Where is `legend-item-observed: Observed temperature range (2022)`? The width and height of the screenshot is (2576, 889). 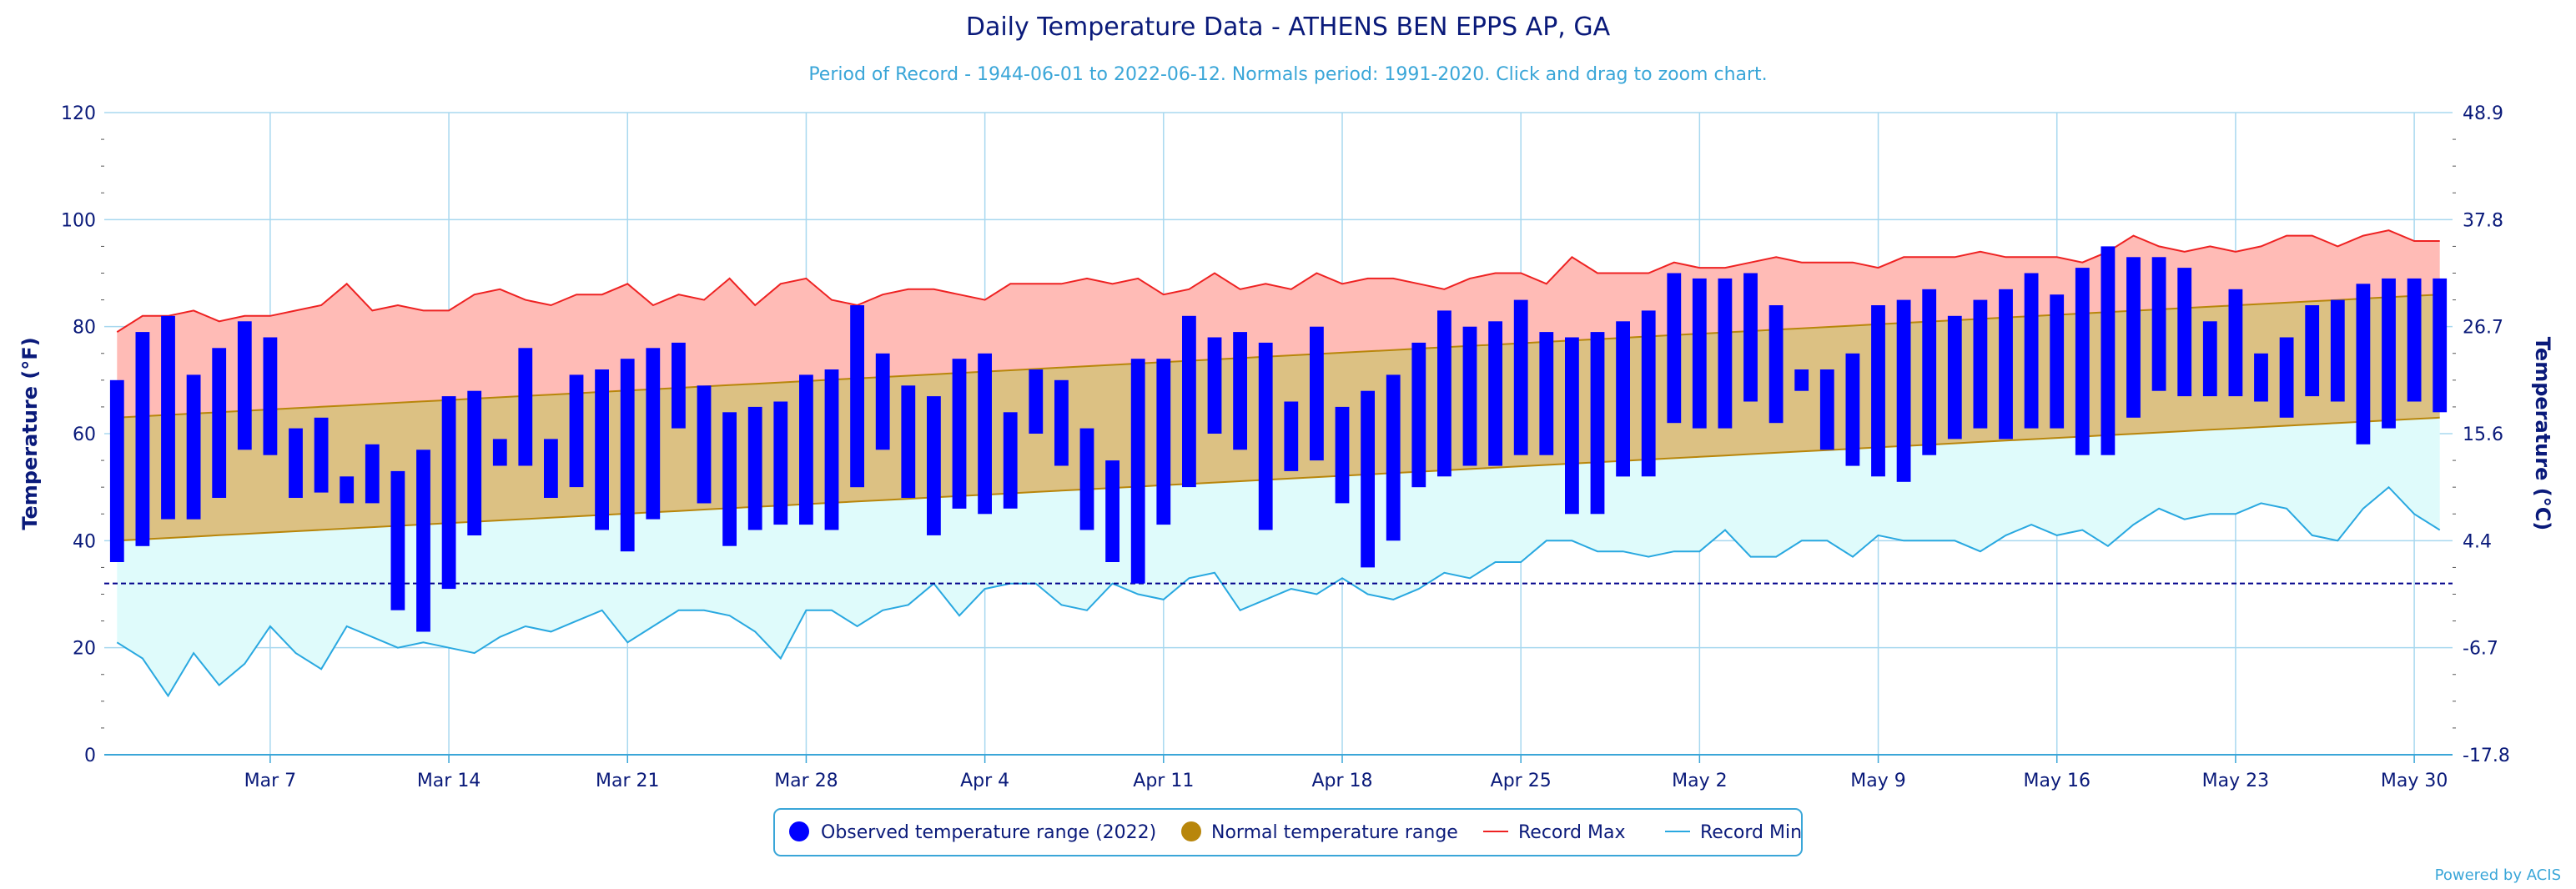
legend-item-observed: Observed temperature range (2022) is located at coordinates (972, 832).